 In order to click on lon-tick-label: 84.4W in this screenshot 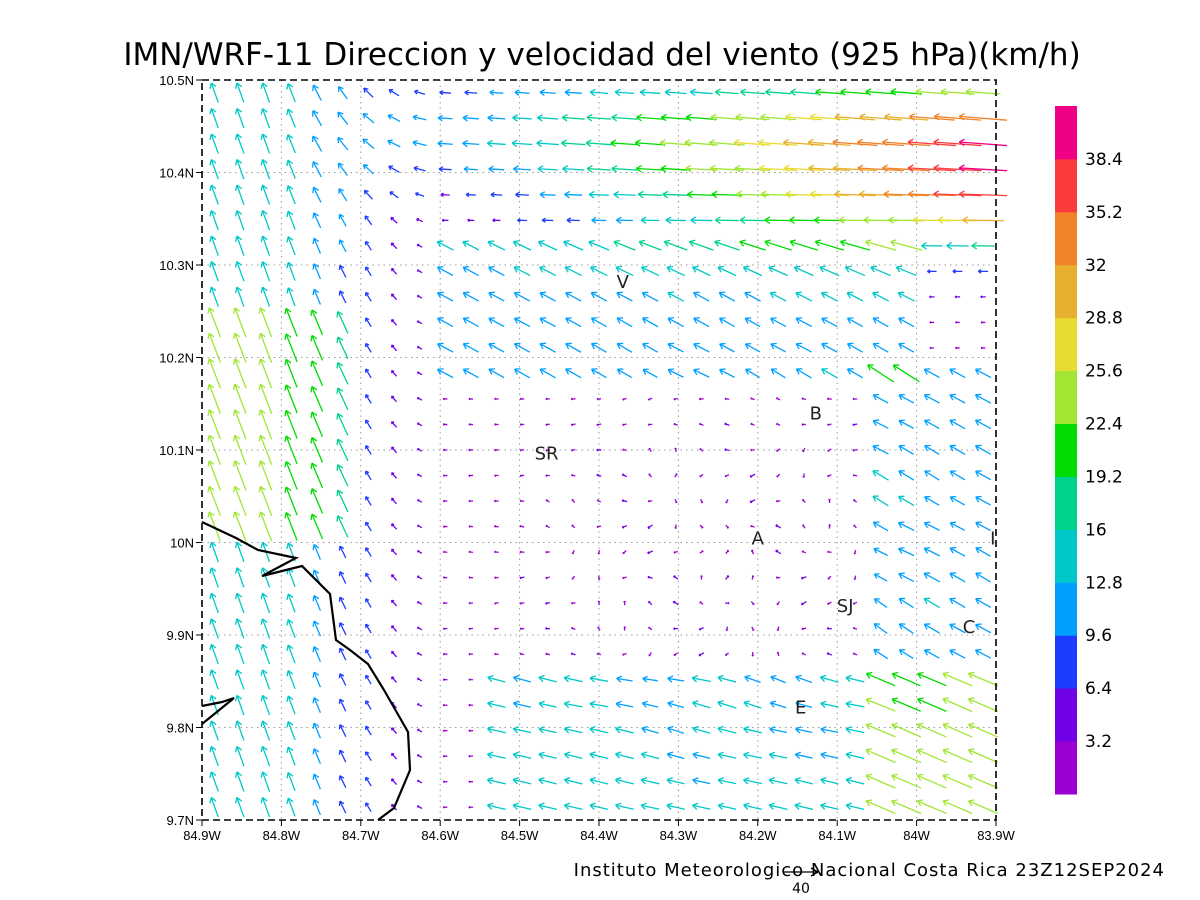, I will do `click(599, 835)`.